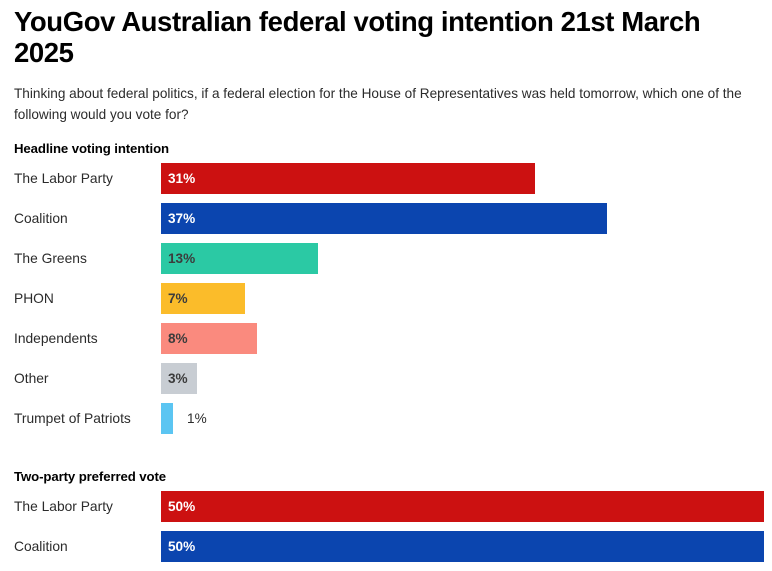  What do you see at coordinates (239, 259) in the screenshot?
I see `bar: 13%` at bounding box center [239, 259].